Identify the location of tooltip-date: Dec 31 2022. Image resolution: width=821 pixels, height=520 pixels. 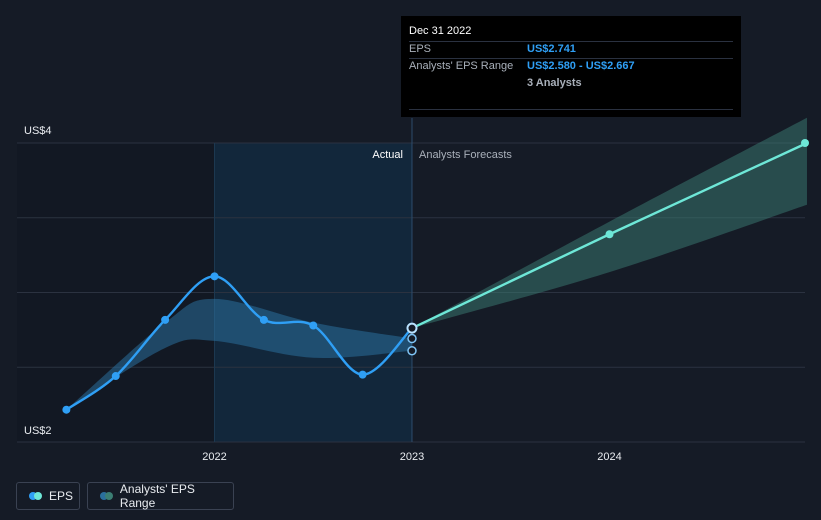
(440, 31).